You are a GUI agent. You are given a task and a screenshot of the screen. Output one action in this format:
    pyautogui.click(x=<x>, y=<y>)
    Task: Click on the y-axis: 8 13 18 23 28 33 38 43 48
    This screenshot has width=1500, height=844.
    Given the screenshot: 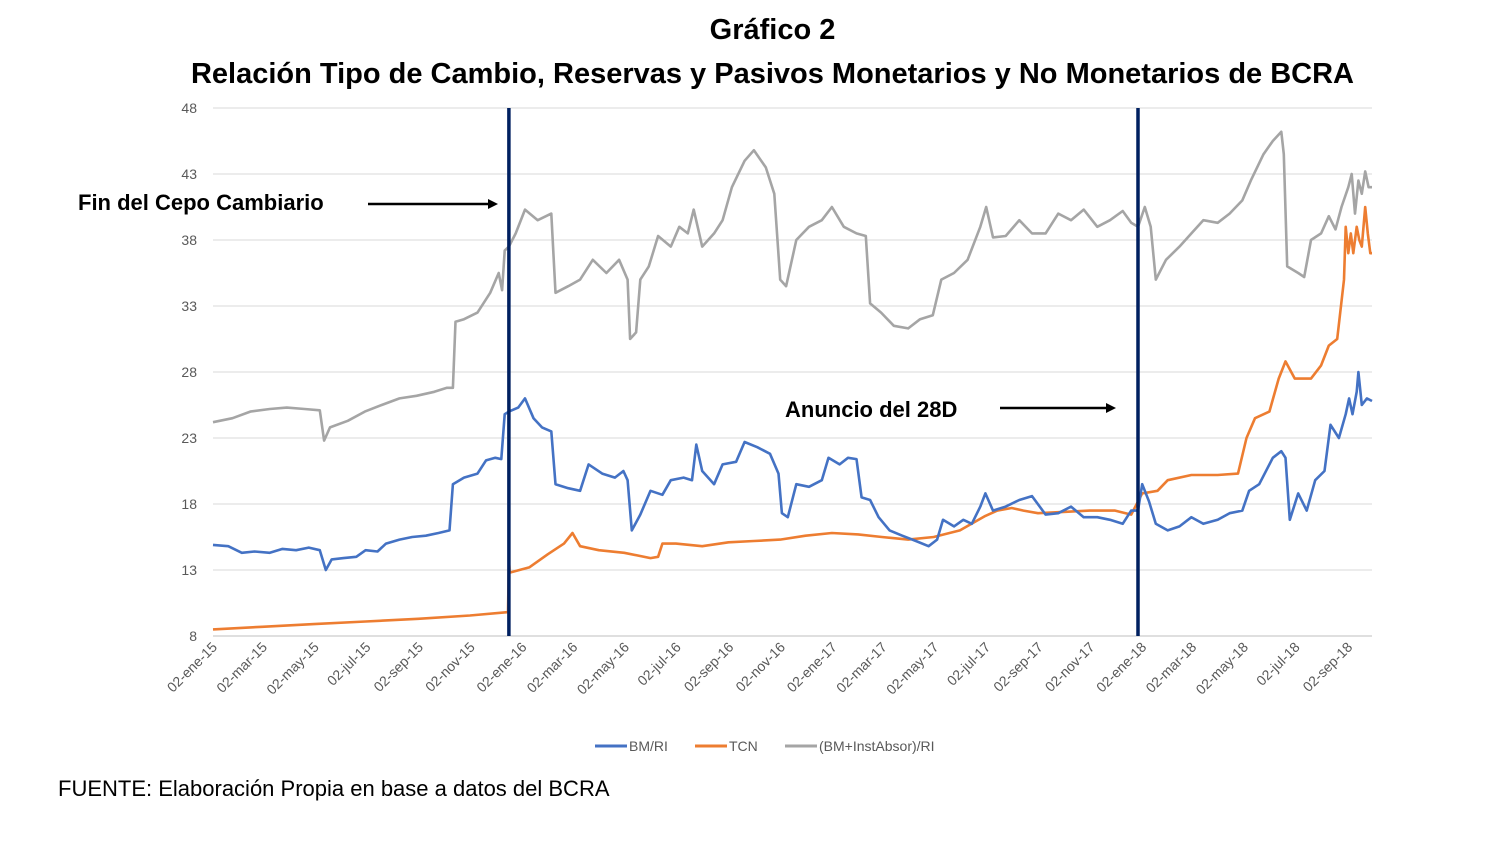 What is the action you would take?
    pyautogui.click(x=189, y=372)
    